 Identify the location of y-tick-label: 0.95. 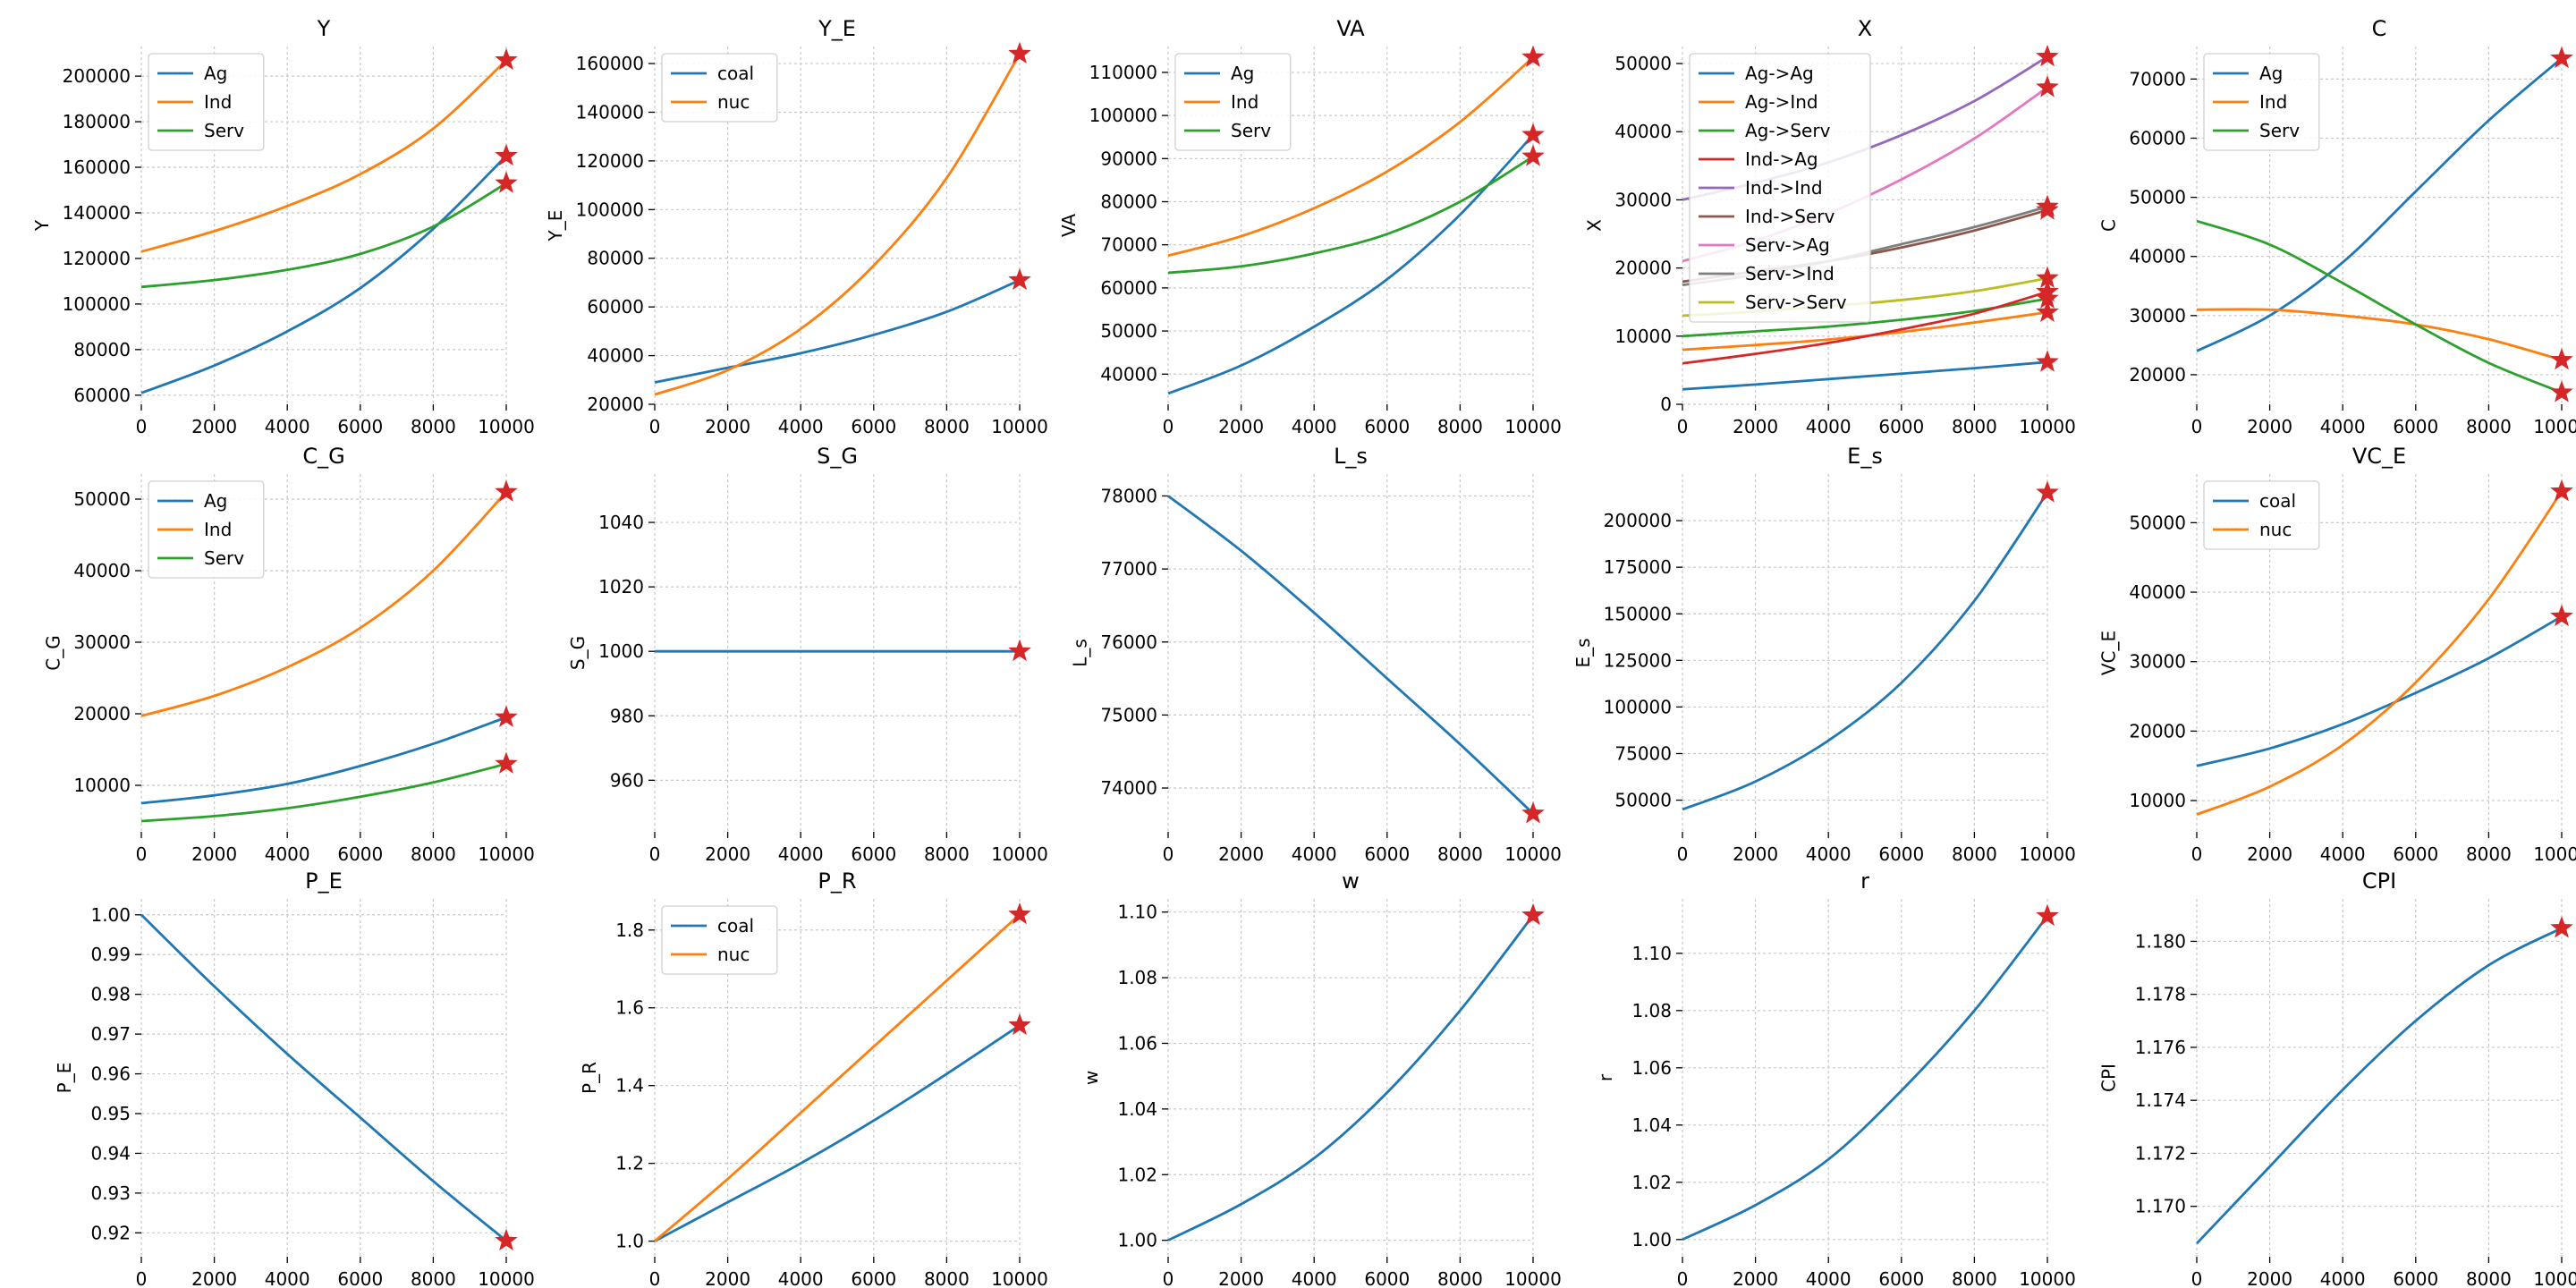
(110, 1113).